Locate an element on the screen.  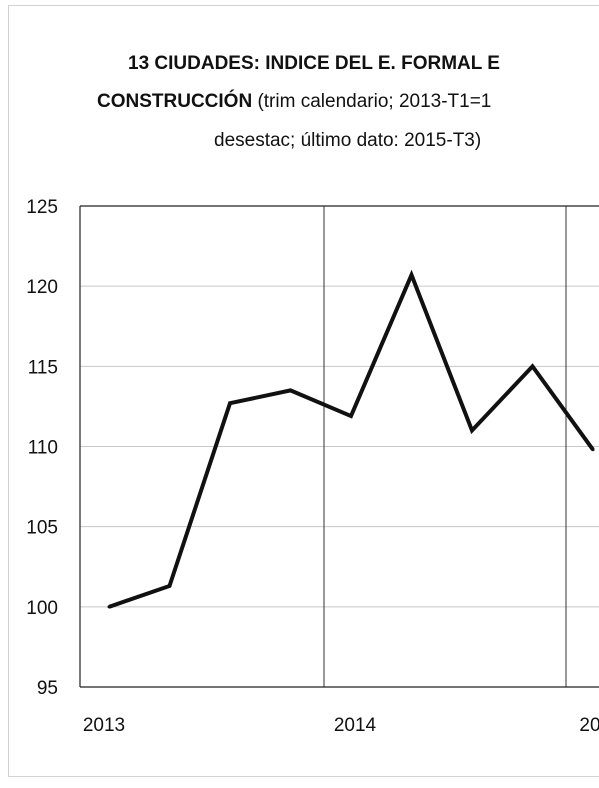
y-tick-label-105: 105 is located at coordinates (42, 528).